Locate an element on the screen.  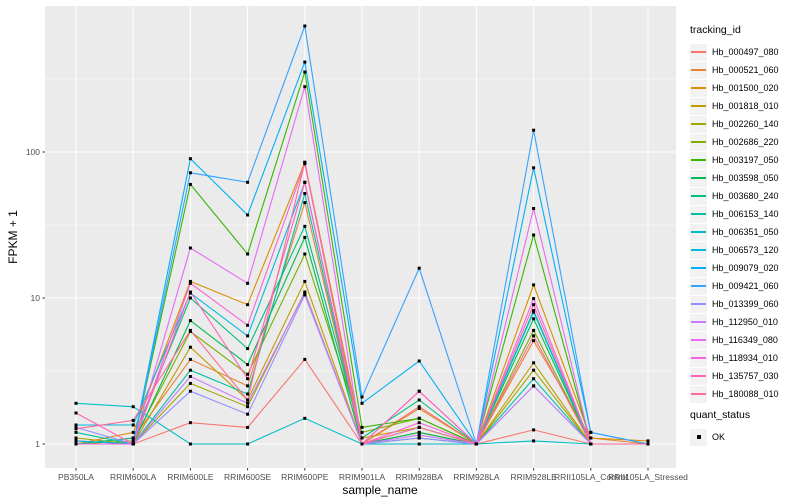
legend-item-Hb_001818_010: Hb_001818_010 is located at coordinates (745, 106).